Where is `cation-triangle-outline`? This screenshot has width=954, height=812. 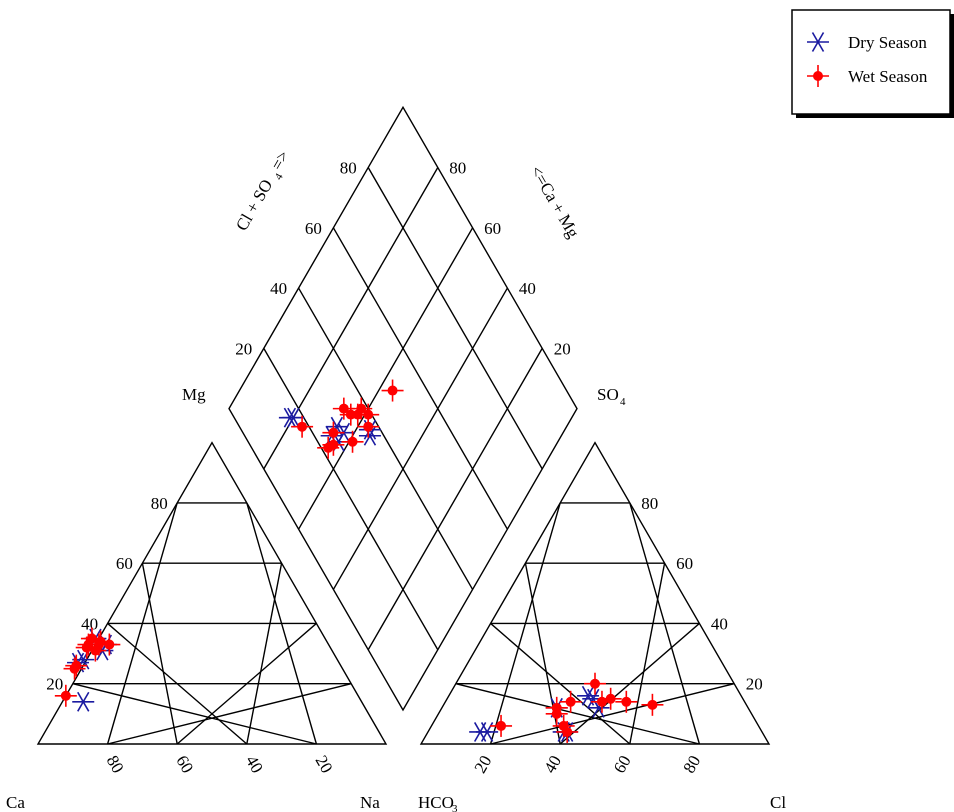
cation-triangle-outline is located at coordinates (212, 593).